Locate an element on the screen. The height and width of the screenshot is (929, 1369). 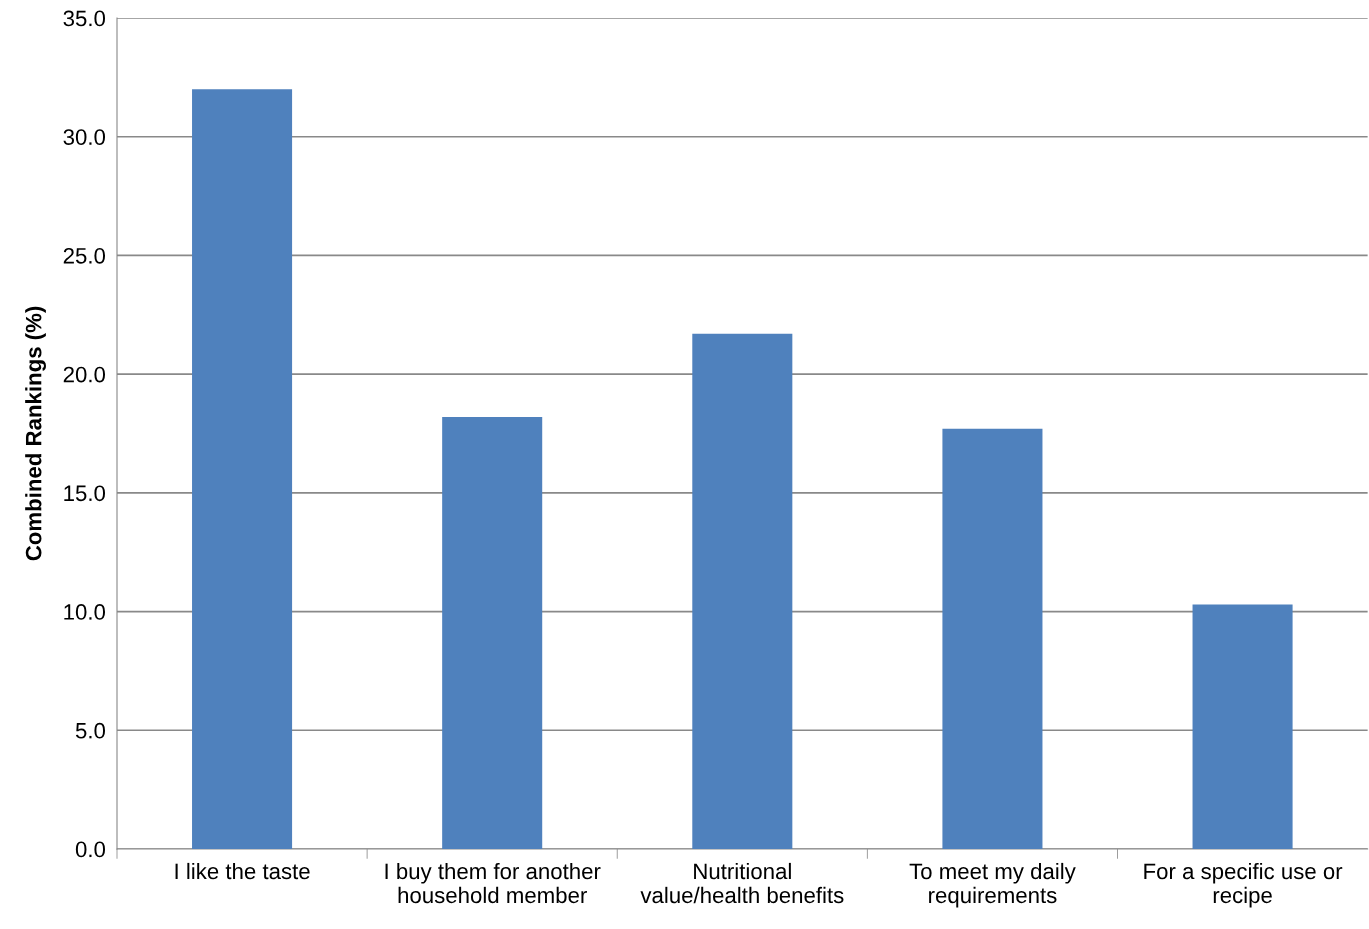
x-tick-label: For a specific use or recipe is located at coordinates (1243, 885).